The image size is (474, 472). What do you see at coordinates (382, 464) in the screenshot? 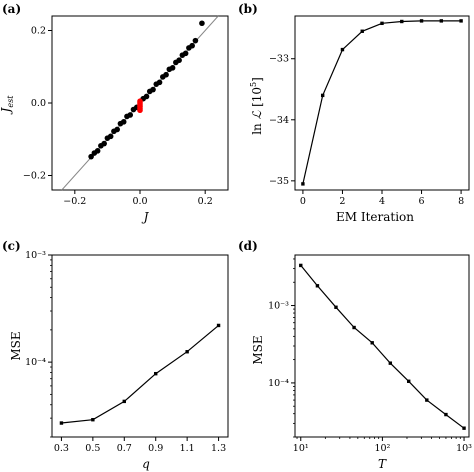
I see `panel-d-xlabel: T` at bounding box center [382, 464].